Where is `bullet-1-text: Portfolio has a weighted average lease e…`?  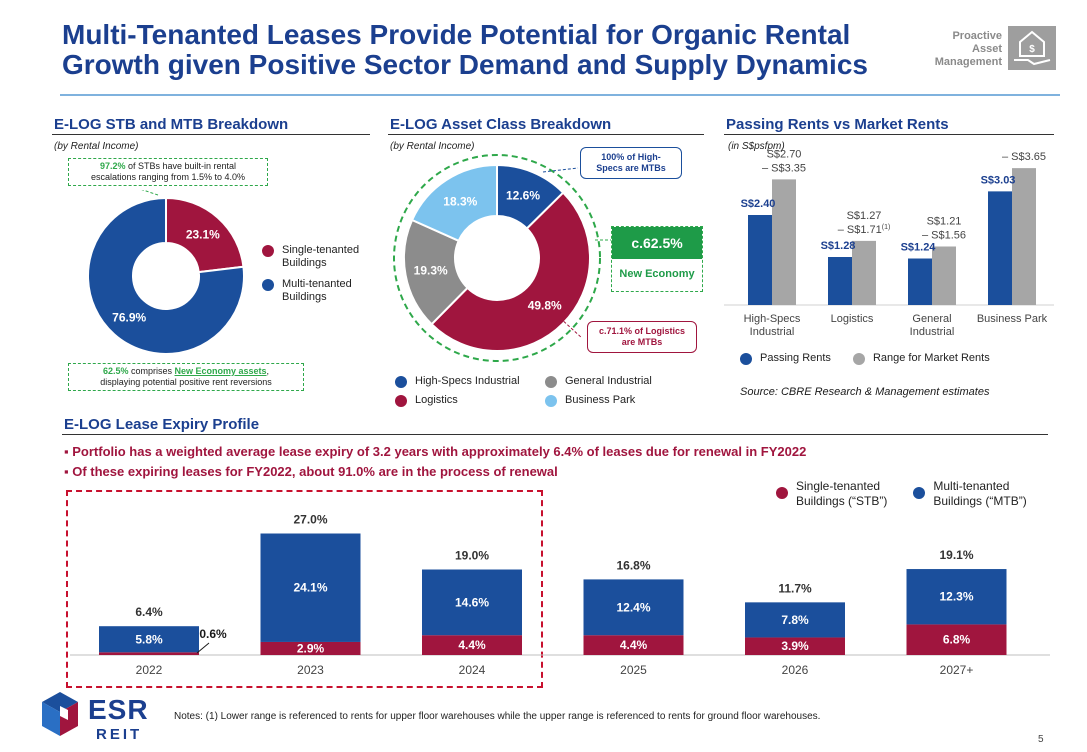
bullet-1-text: Portfolio has a weighted average lease e… is located at coordinates (439, 451).